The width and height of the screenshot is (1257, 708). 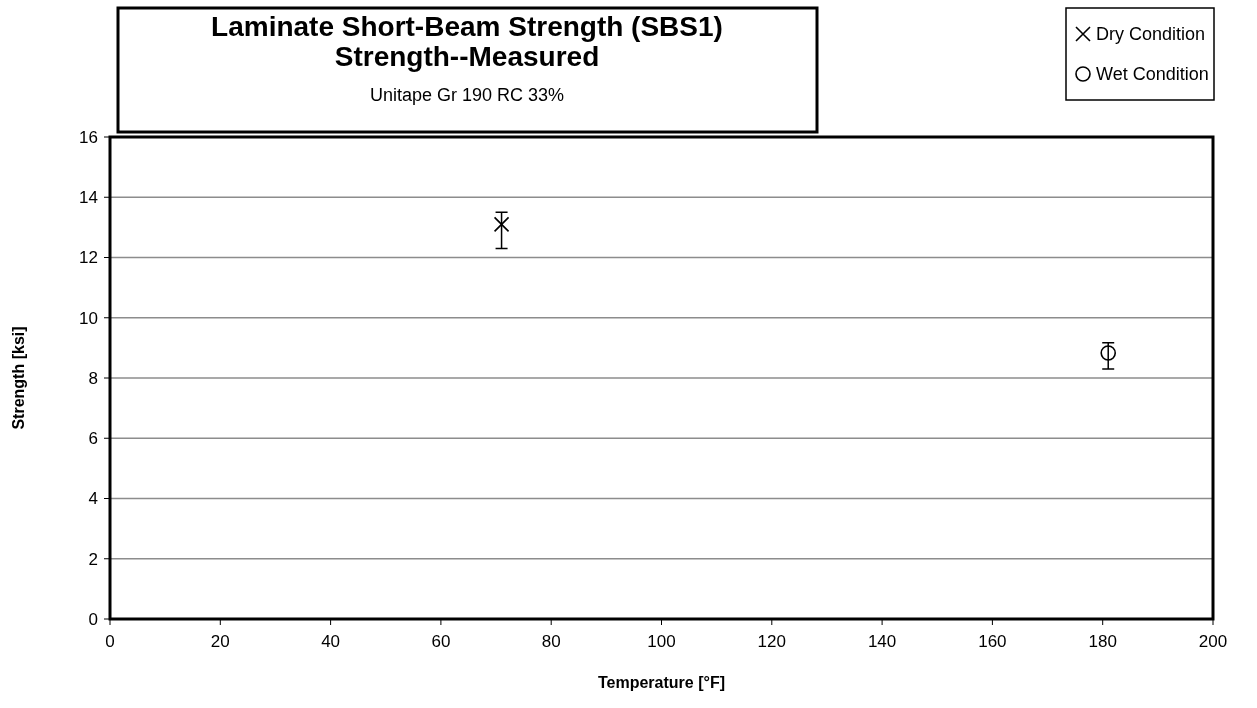 What do you see at coordinates (93, 499) in the screenshot?
I see `y-tick-label: 4` at bounding box center [93, 499].